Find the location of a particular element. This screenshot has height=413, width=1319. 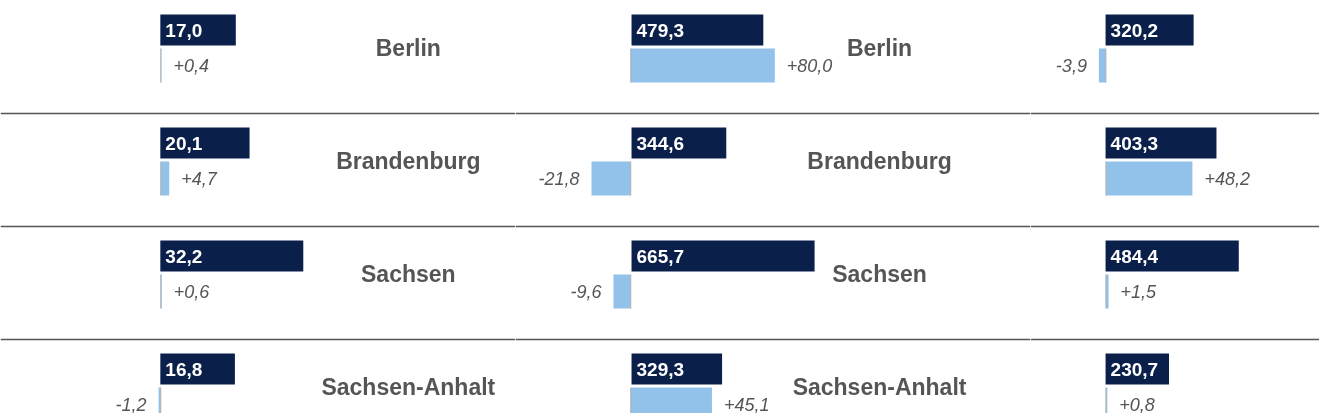

data-label: 344,6 is located at coordinates (660, 143).